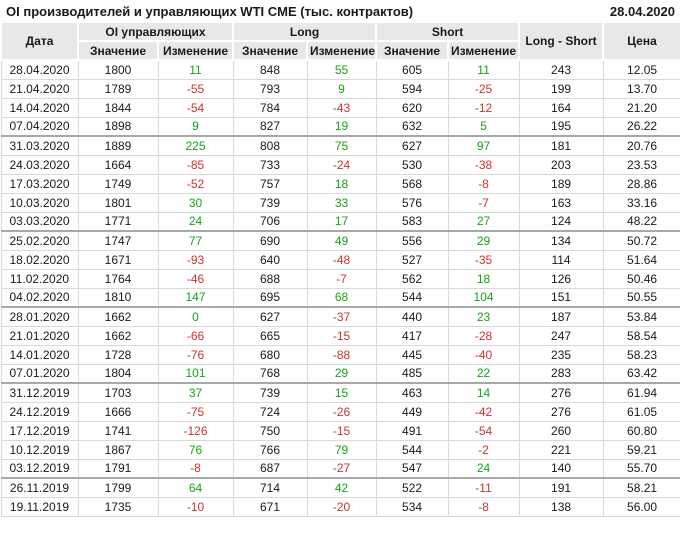  I want to click on price-cell: 21.20, so click(641, 107).